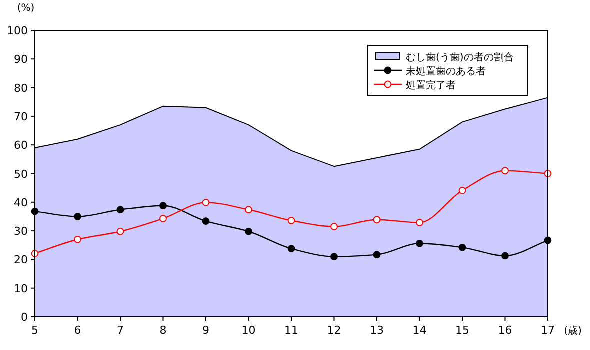 Image resolution: width=590 pixels, height=350 pixels. I want to click on y-tick-label: 10, so click(21, 289).